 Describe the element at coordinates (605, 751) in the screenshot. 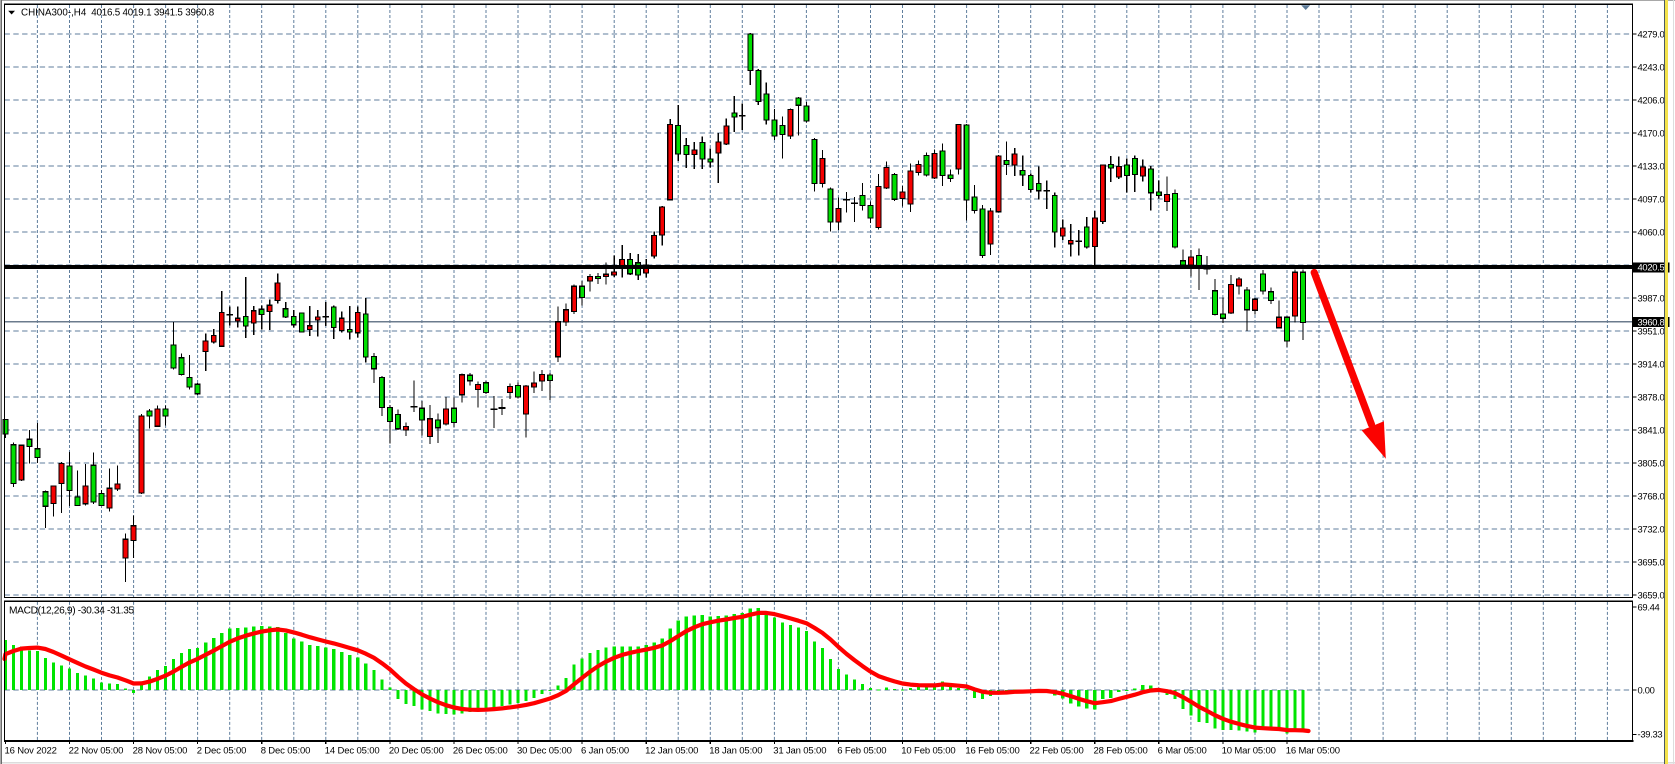

I see `svg-text: 6 Jan 05:00` at that location.